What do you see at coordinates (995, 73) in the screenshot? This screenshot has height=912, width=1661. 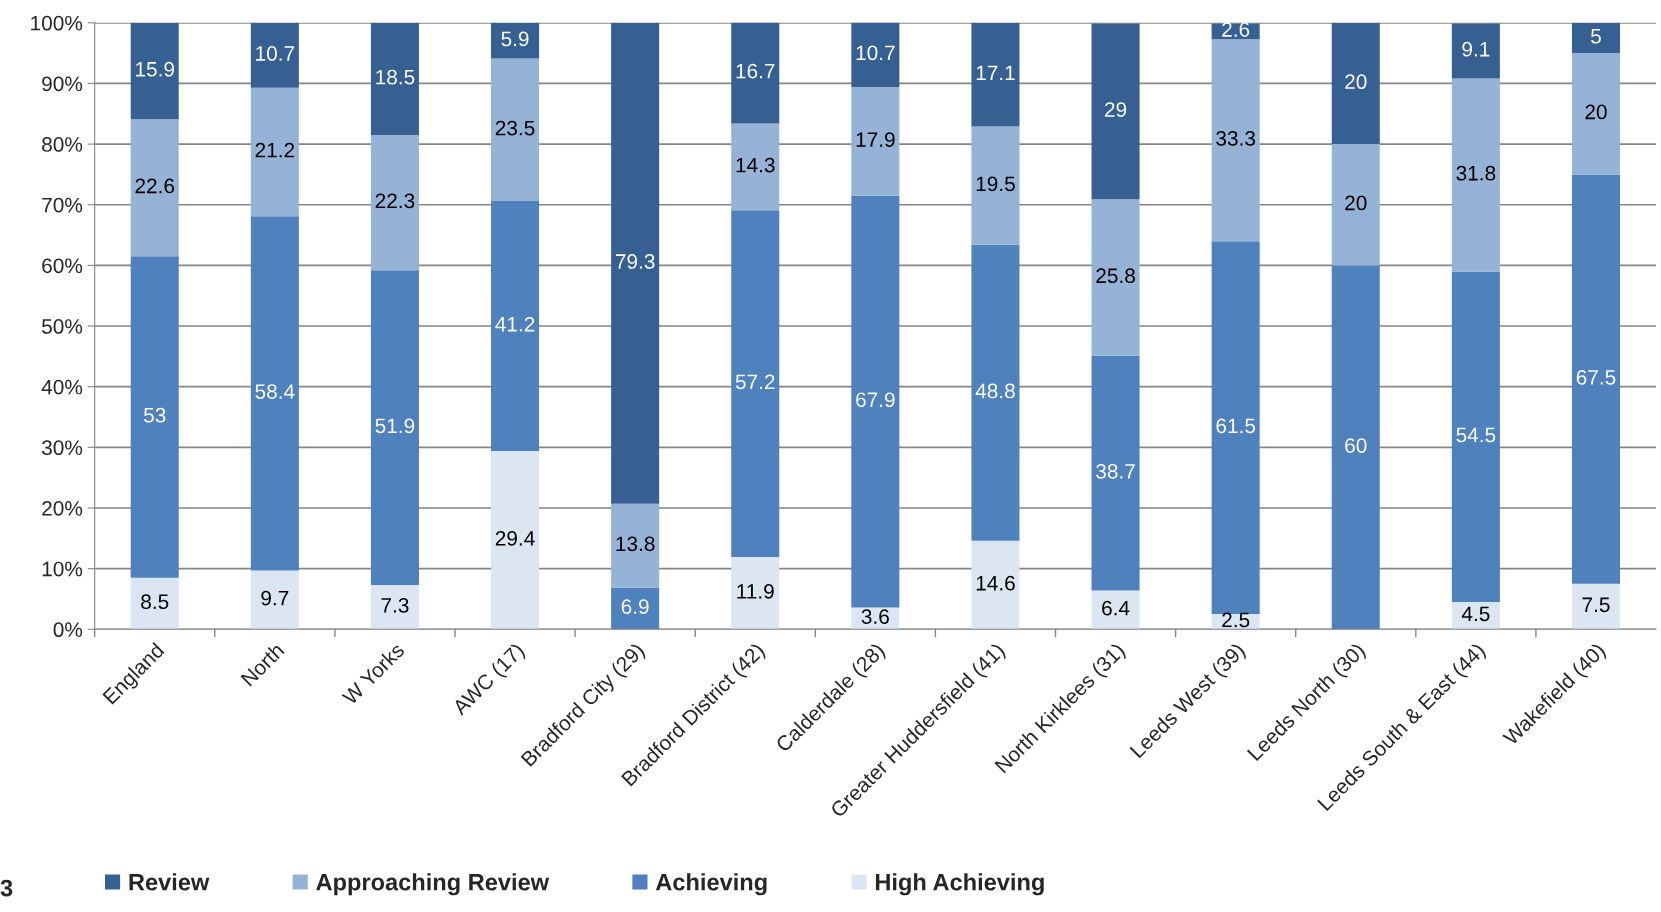 I see `data-label: 17.1` at bounding box center [995, 73].